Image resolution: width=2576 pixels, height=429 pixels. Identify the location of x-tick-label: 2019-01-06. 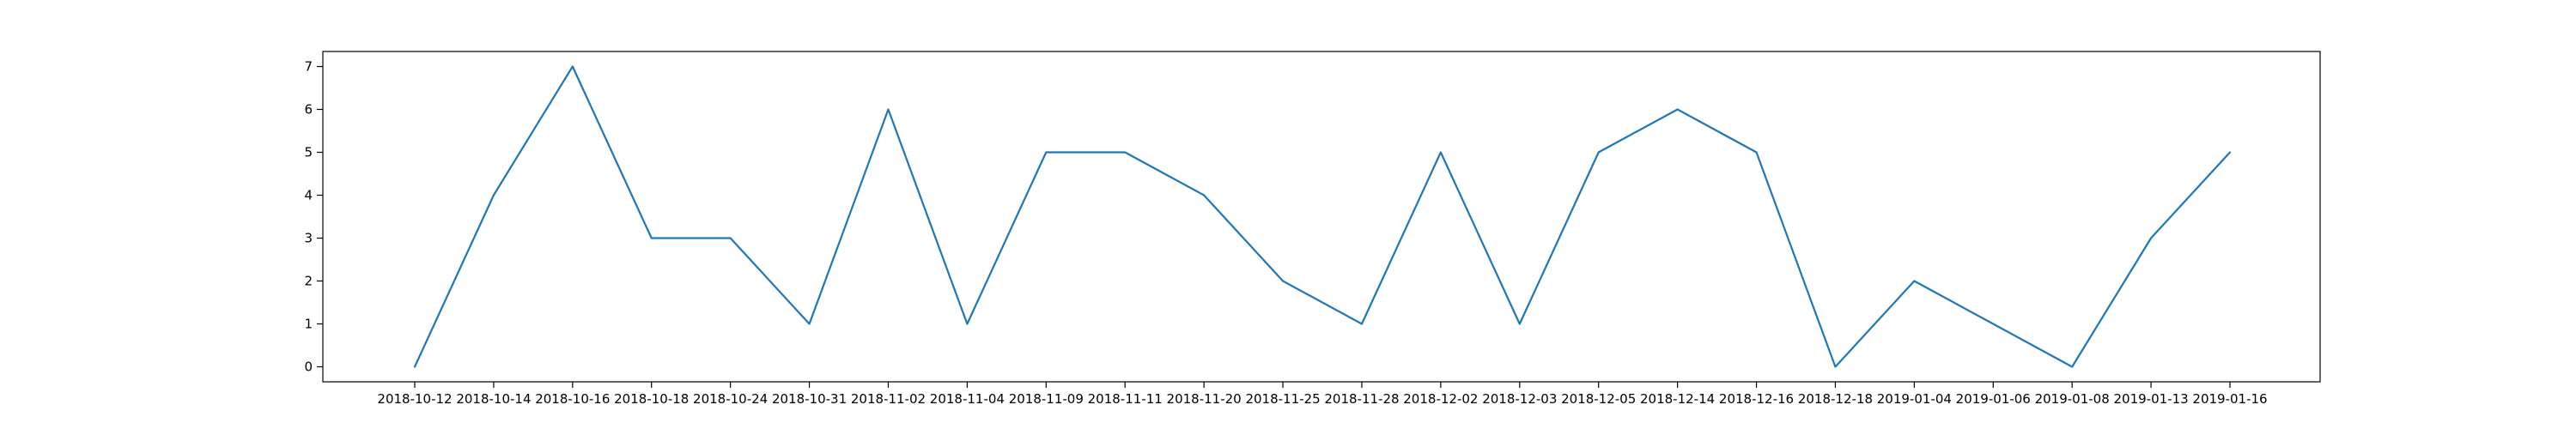
(1994, 399).